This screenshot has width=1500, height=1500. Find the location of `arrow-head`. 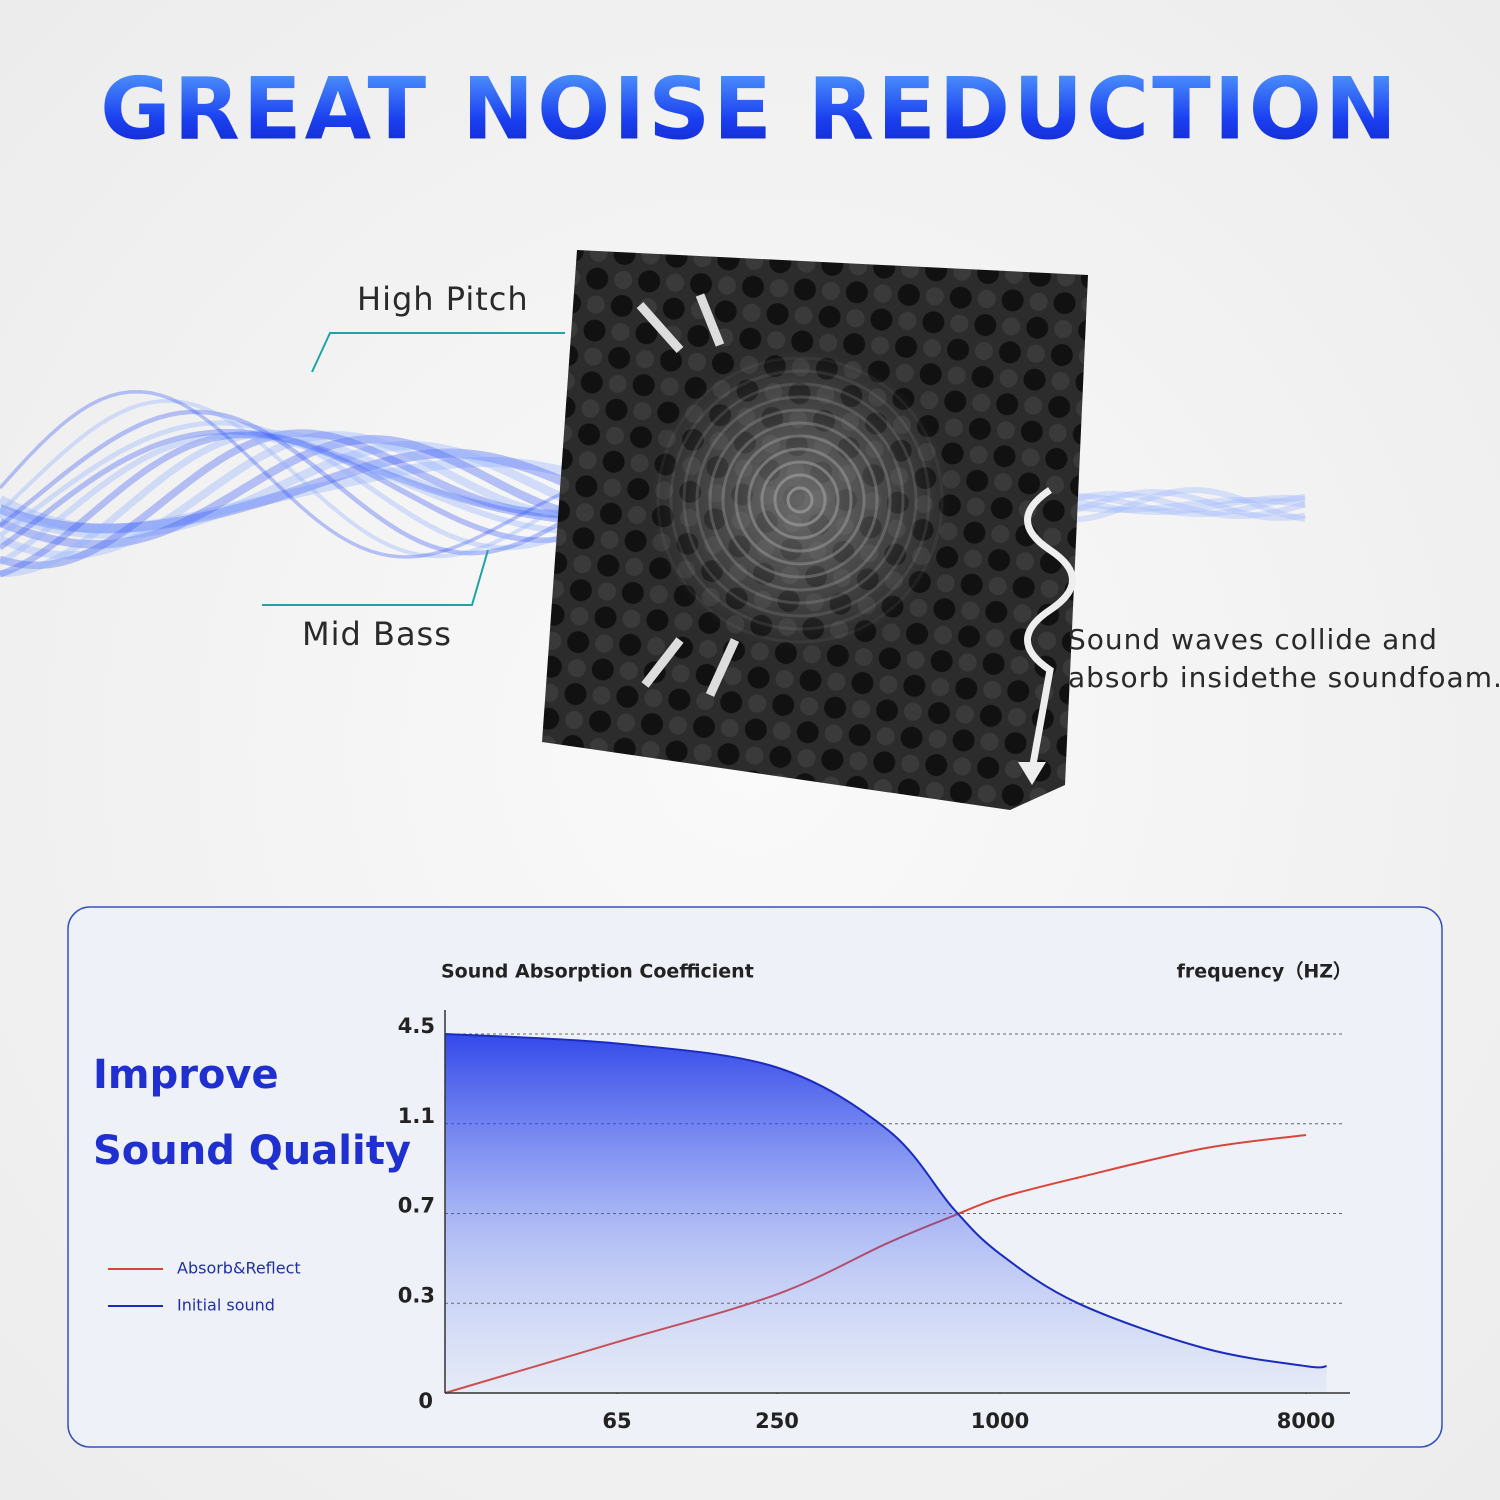

arrow-head is located at coordinates (1032, 773).